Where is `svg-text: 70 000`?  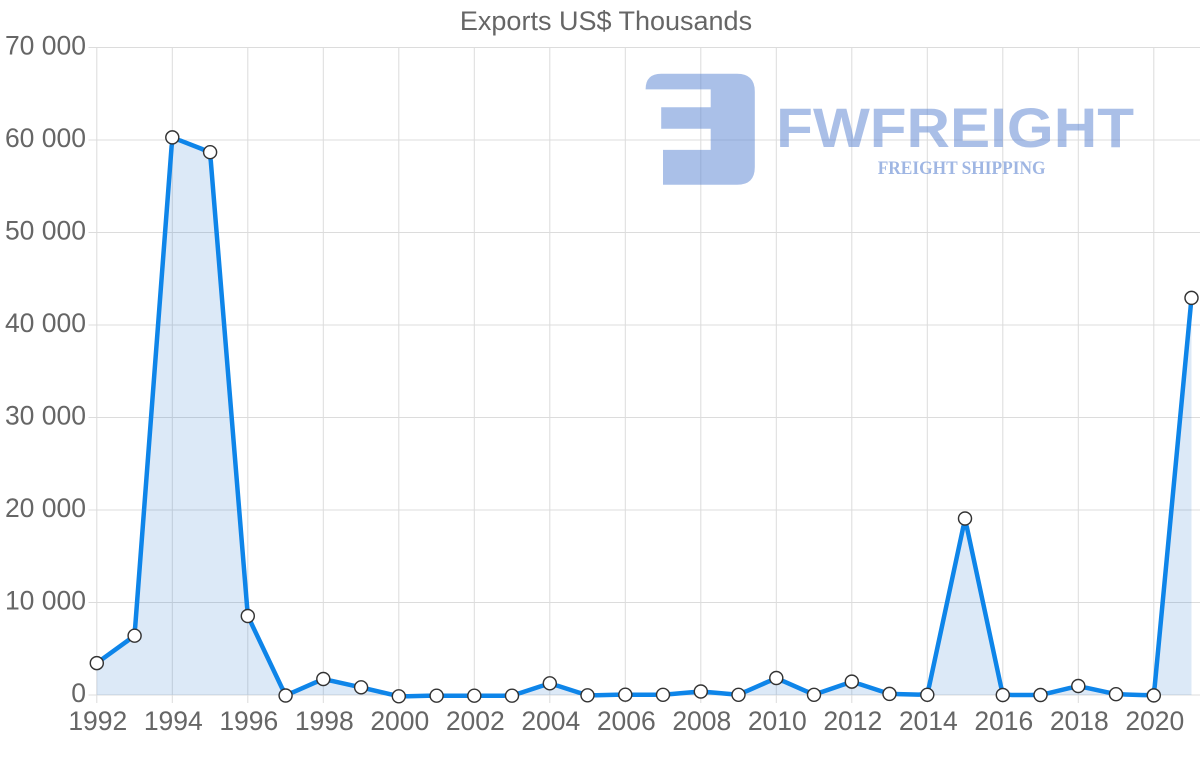 svg-text: 70 000 is located at coordinates (45, 46).